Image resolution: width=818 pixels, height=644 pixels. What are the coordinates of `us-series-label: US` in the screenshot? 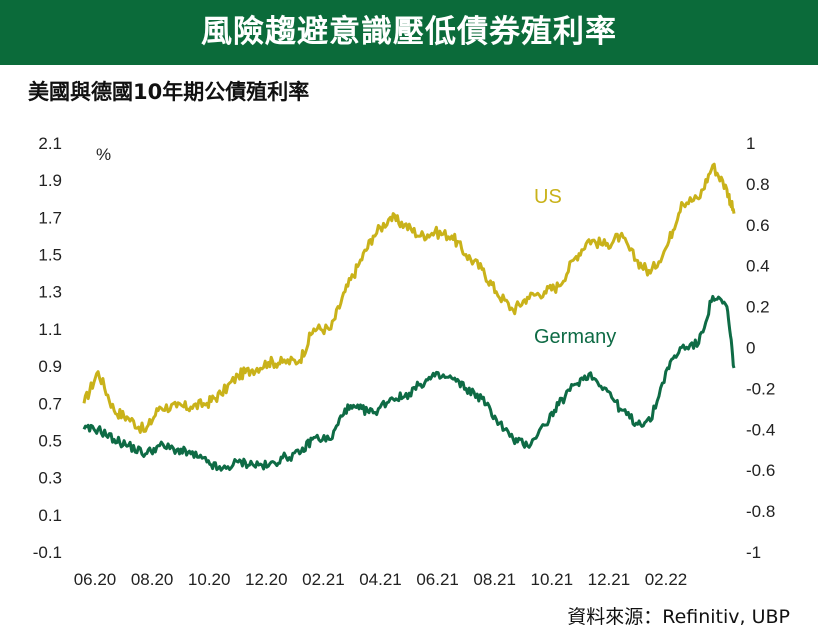 It's located at (548, 197).